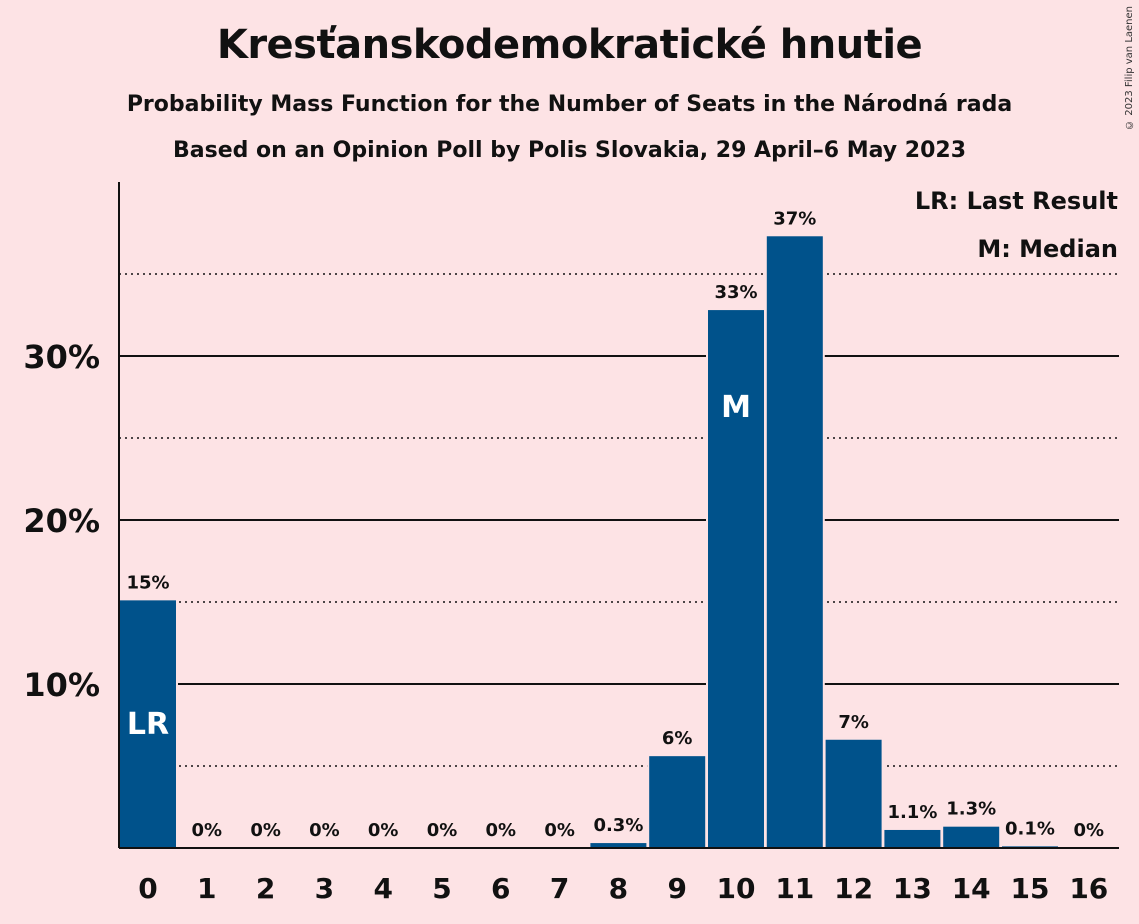 This screenshot has height=924, width=1139. What do you see at coordinates (147, 888) in the screenshot?
I see `x-tick-label: 0` at bounding box center [147, 888].